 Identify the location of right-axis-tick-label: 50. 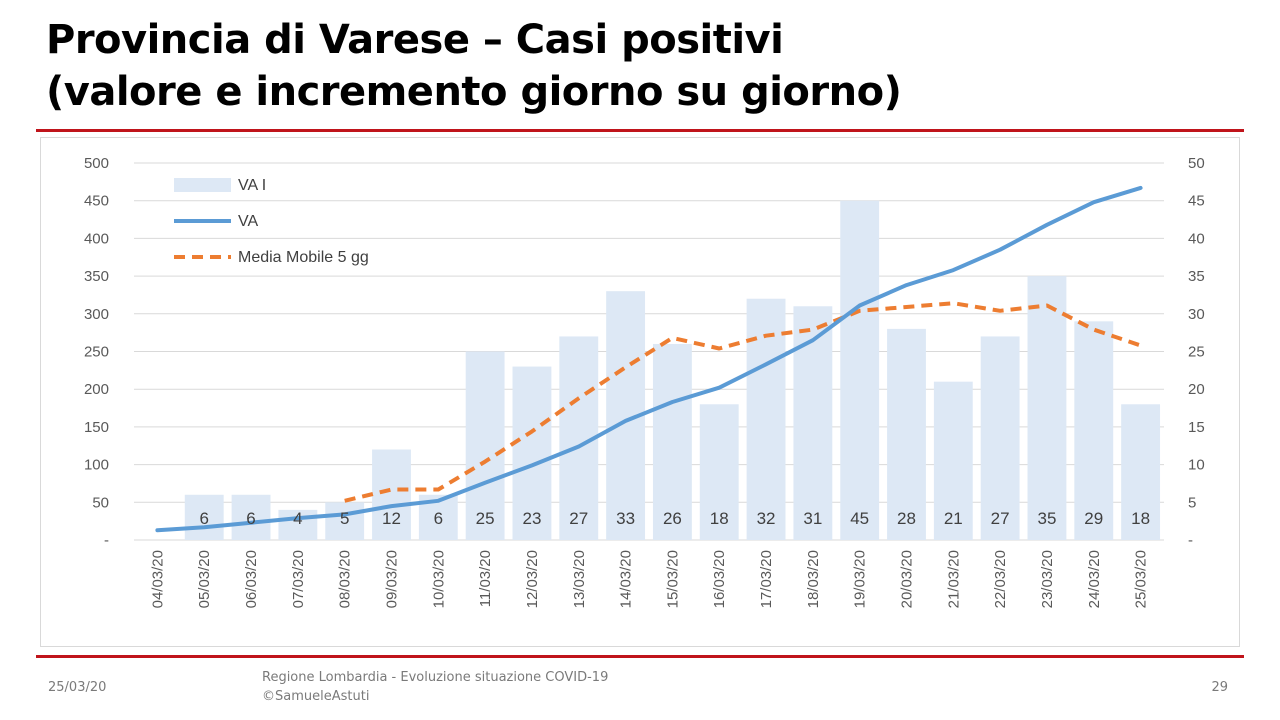
(1196, 163).